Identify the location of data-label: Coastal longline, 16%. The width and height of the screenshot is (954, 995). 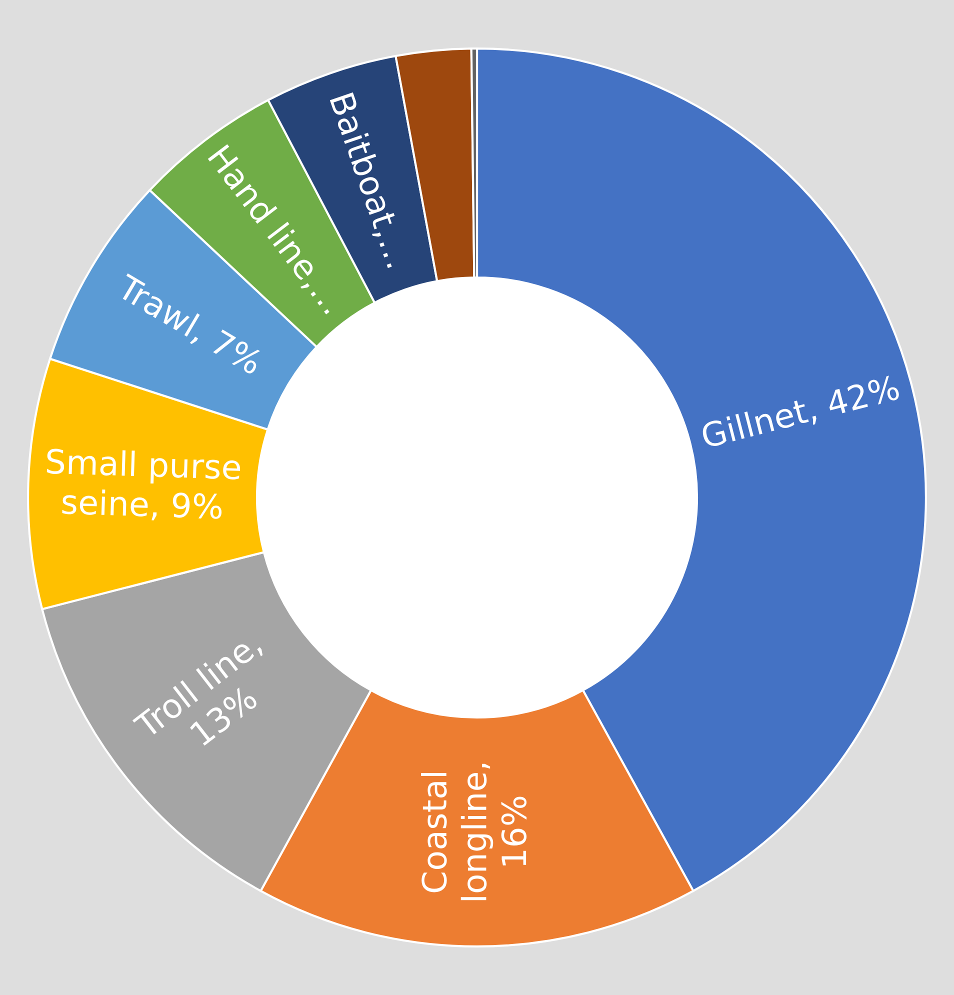
(474, 832).